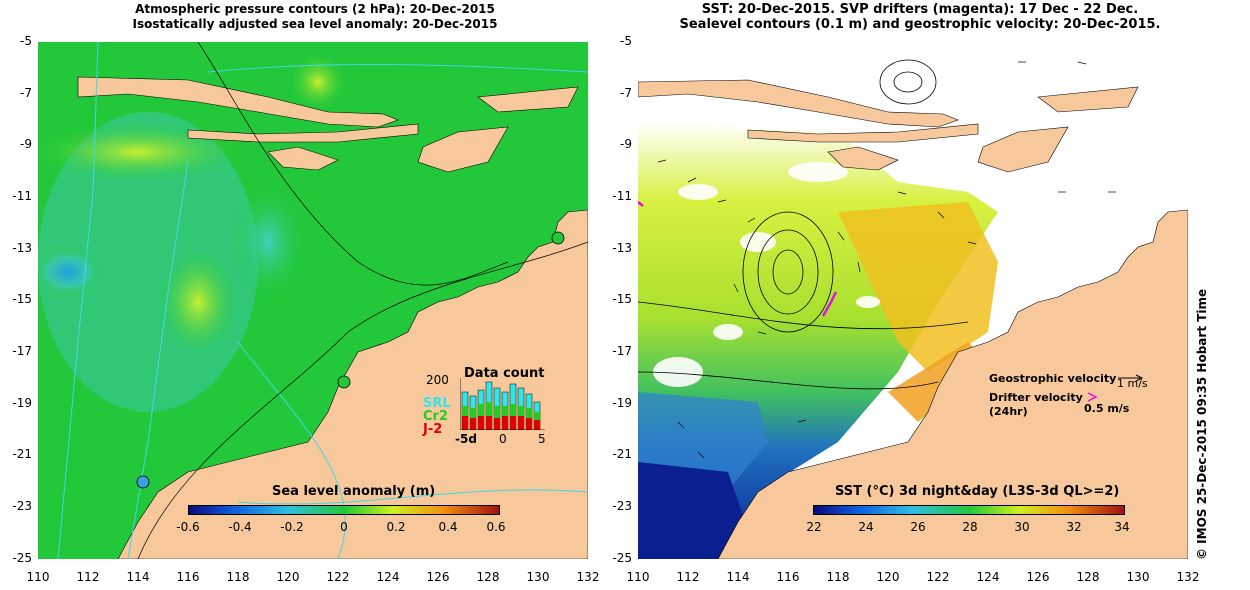 This screenshot has width=1250, height=590. What do you see at coordinates (888, 577) in the screenshot?
I see `right-x-tick: 120` at bounding box center [888, 577].